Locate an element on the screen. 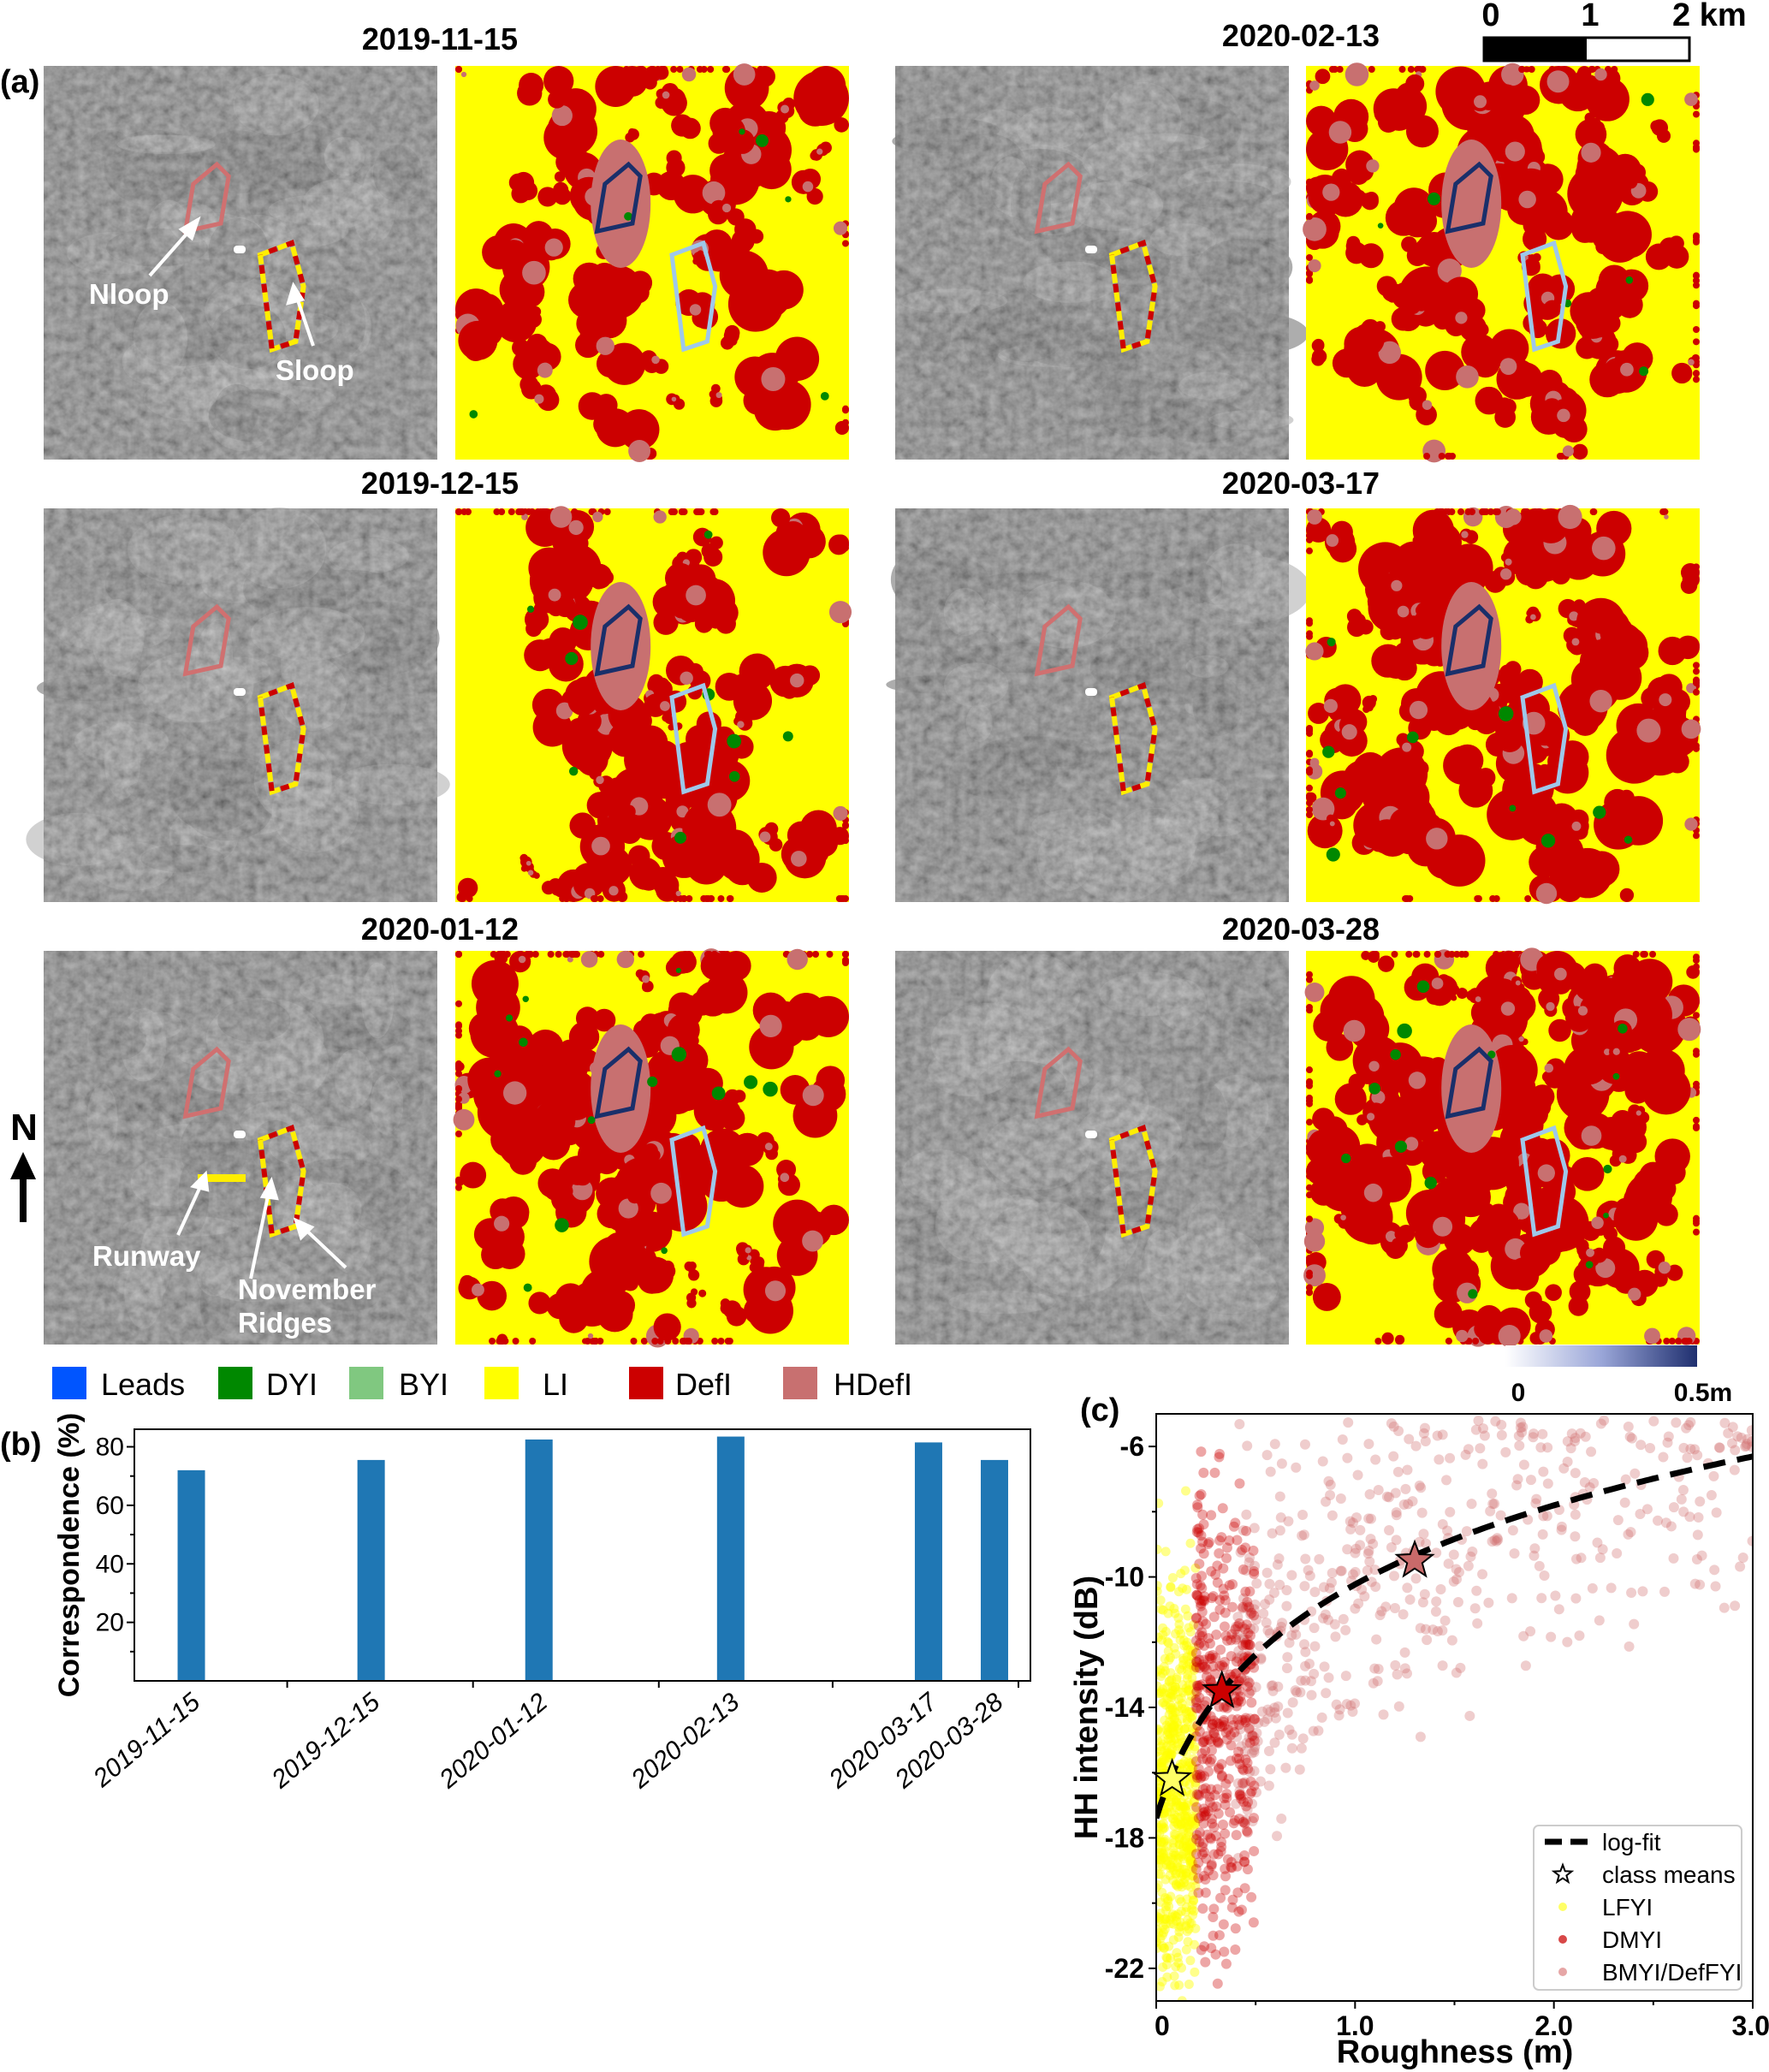 The width and height of the screenshot is (1769, 2072). scale-label-1: 1 is located at coordinates (1590, 17).